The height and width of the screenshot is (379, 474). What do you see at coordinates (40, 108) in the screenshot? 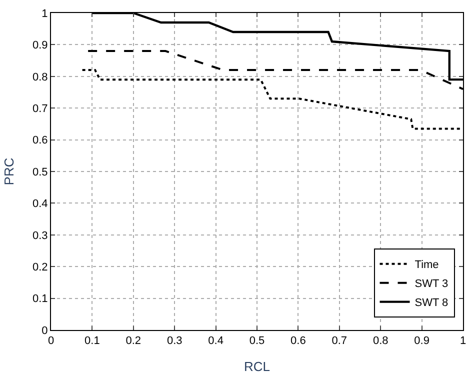
I see `y-tick-label: 0.7` at bounding box center [40, 108].